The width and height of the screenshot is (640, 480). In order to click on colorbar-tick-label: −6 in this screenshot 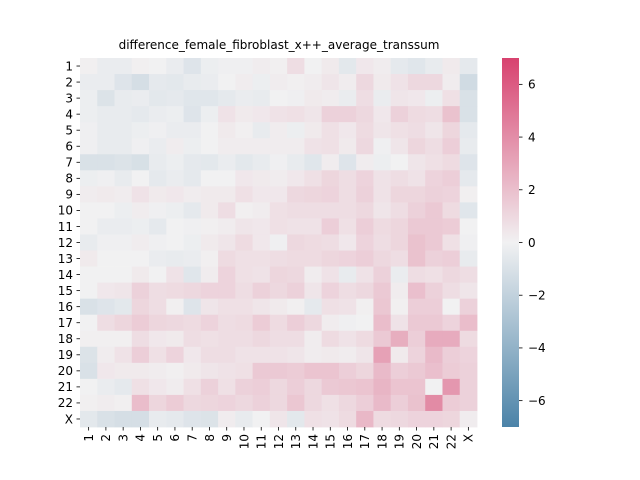, I will do `click(537, 401)`.